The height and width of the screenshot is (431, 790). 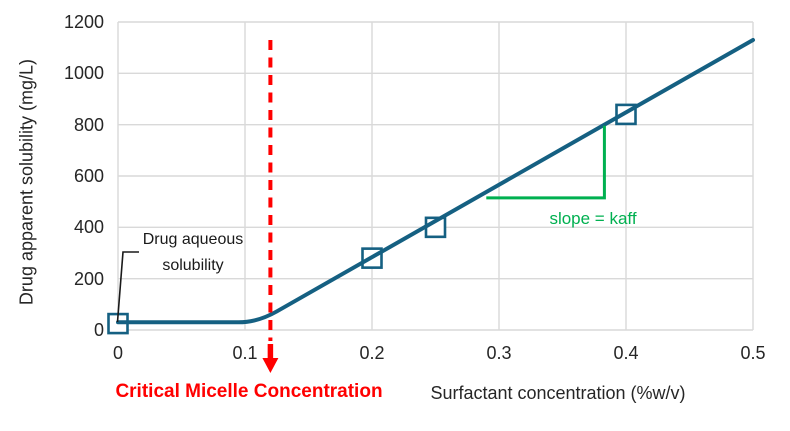 I want to click on y-tick-label: 200, so click(x=88, y=278).